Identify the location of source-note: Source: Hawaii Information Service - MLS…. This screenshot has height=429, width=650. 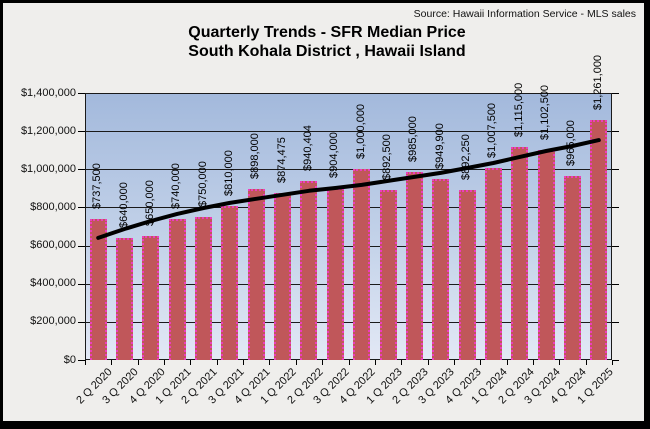
(524, 14).